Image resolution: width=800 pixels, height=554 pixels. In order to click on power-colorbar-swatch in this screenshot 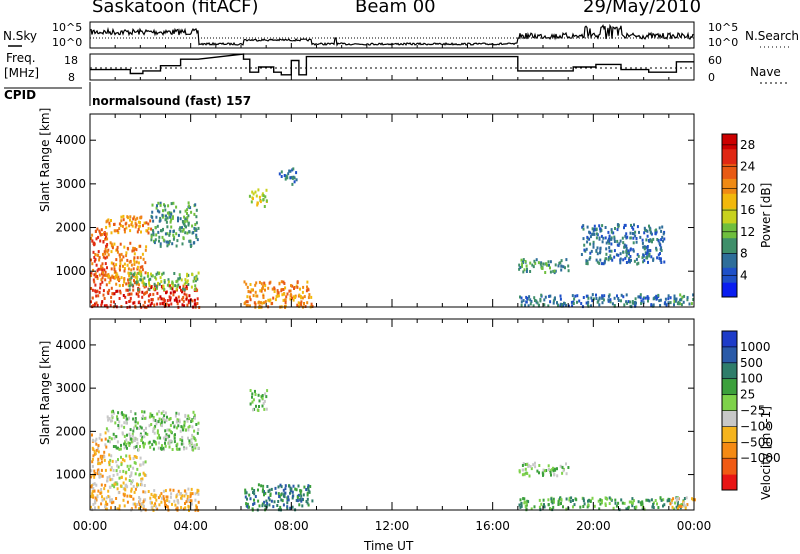, I will do `click(729, 290)`.